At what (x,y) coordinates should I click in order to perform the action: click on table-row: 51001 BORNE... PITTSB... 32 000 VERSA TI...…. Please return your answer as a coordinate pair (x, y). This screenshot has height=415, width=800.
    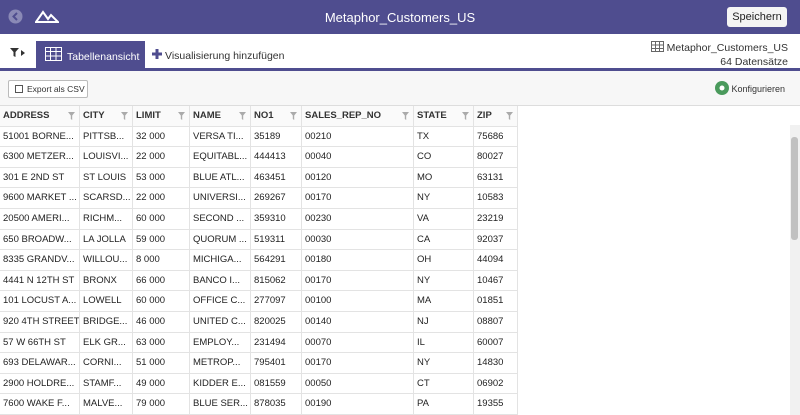
    Looking at the image, I should click on (259, 137).